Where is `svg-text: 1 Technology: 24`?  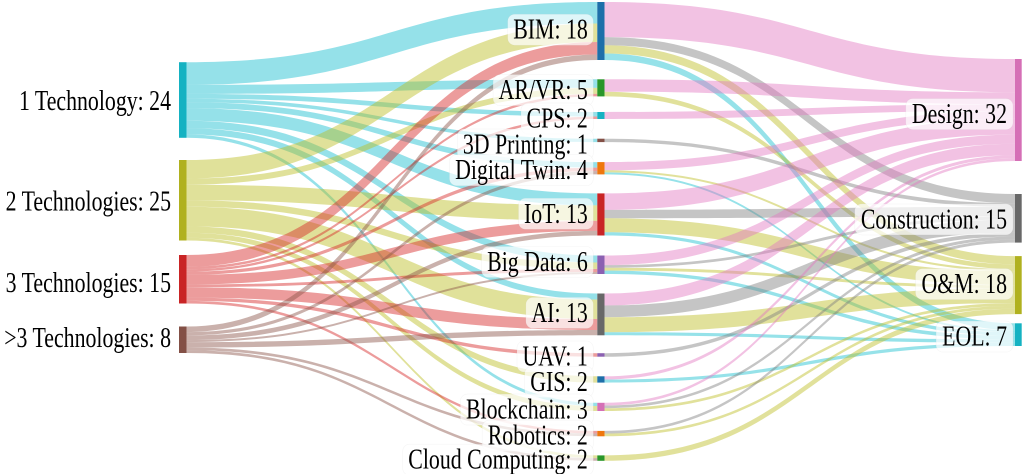 svg-text: 1 Technology: 24 is located at coordinates (95, 102).